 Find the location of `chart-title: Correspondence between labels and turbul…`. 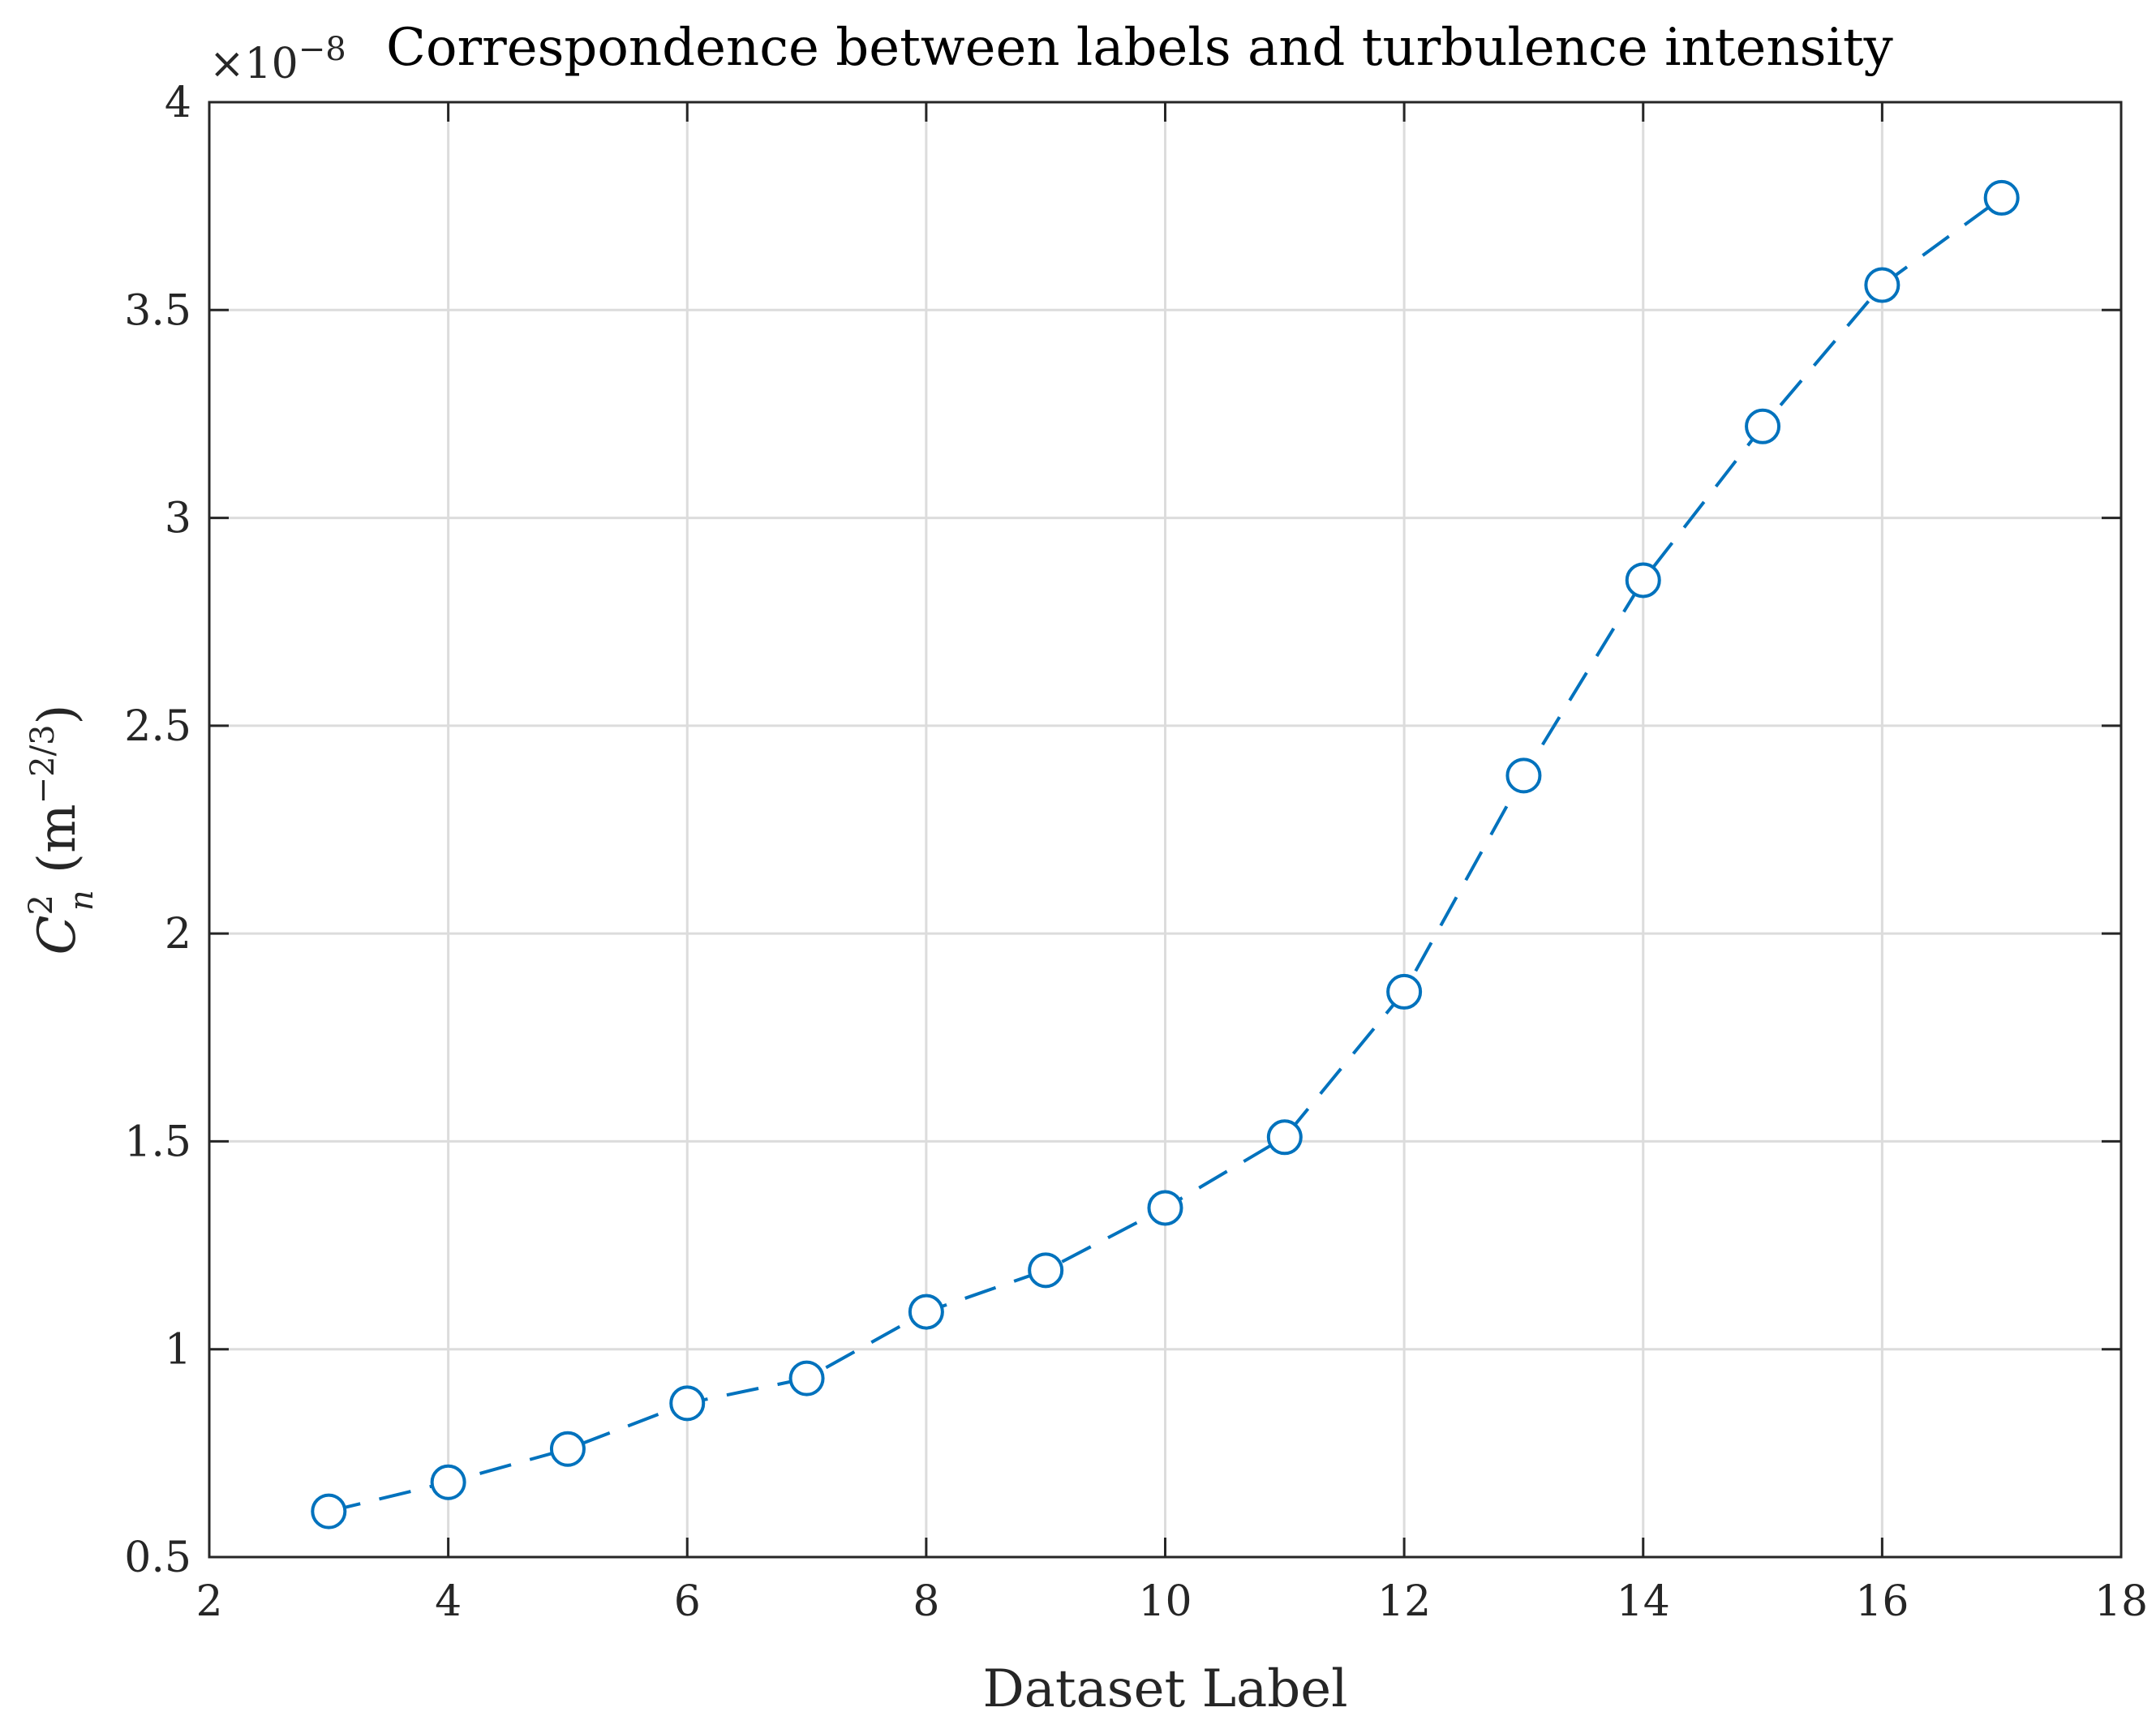

chart-title: Correspondence between labels and turbul… is located at coordinates (1139, 48).